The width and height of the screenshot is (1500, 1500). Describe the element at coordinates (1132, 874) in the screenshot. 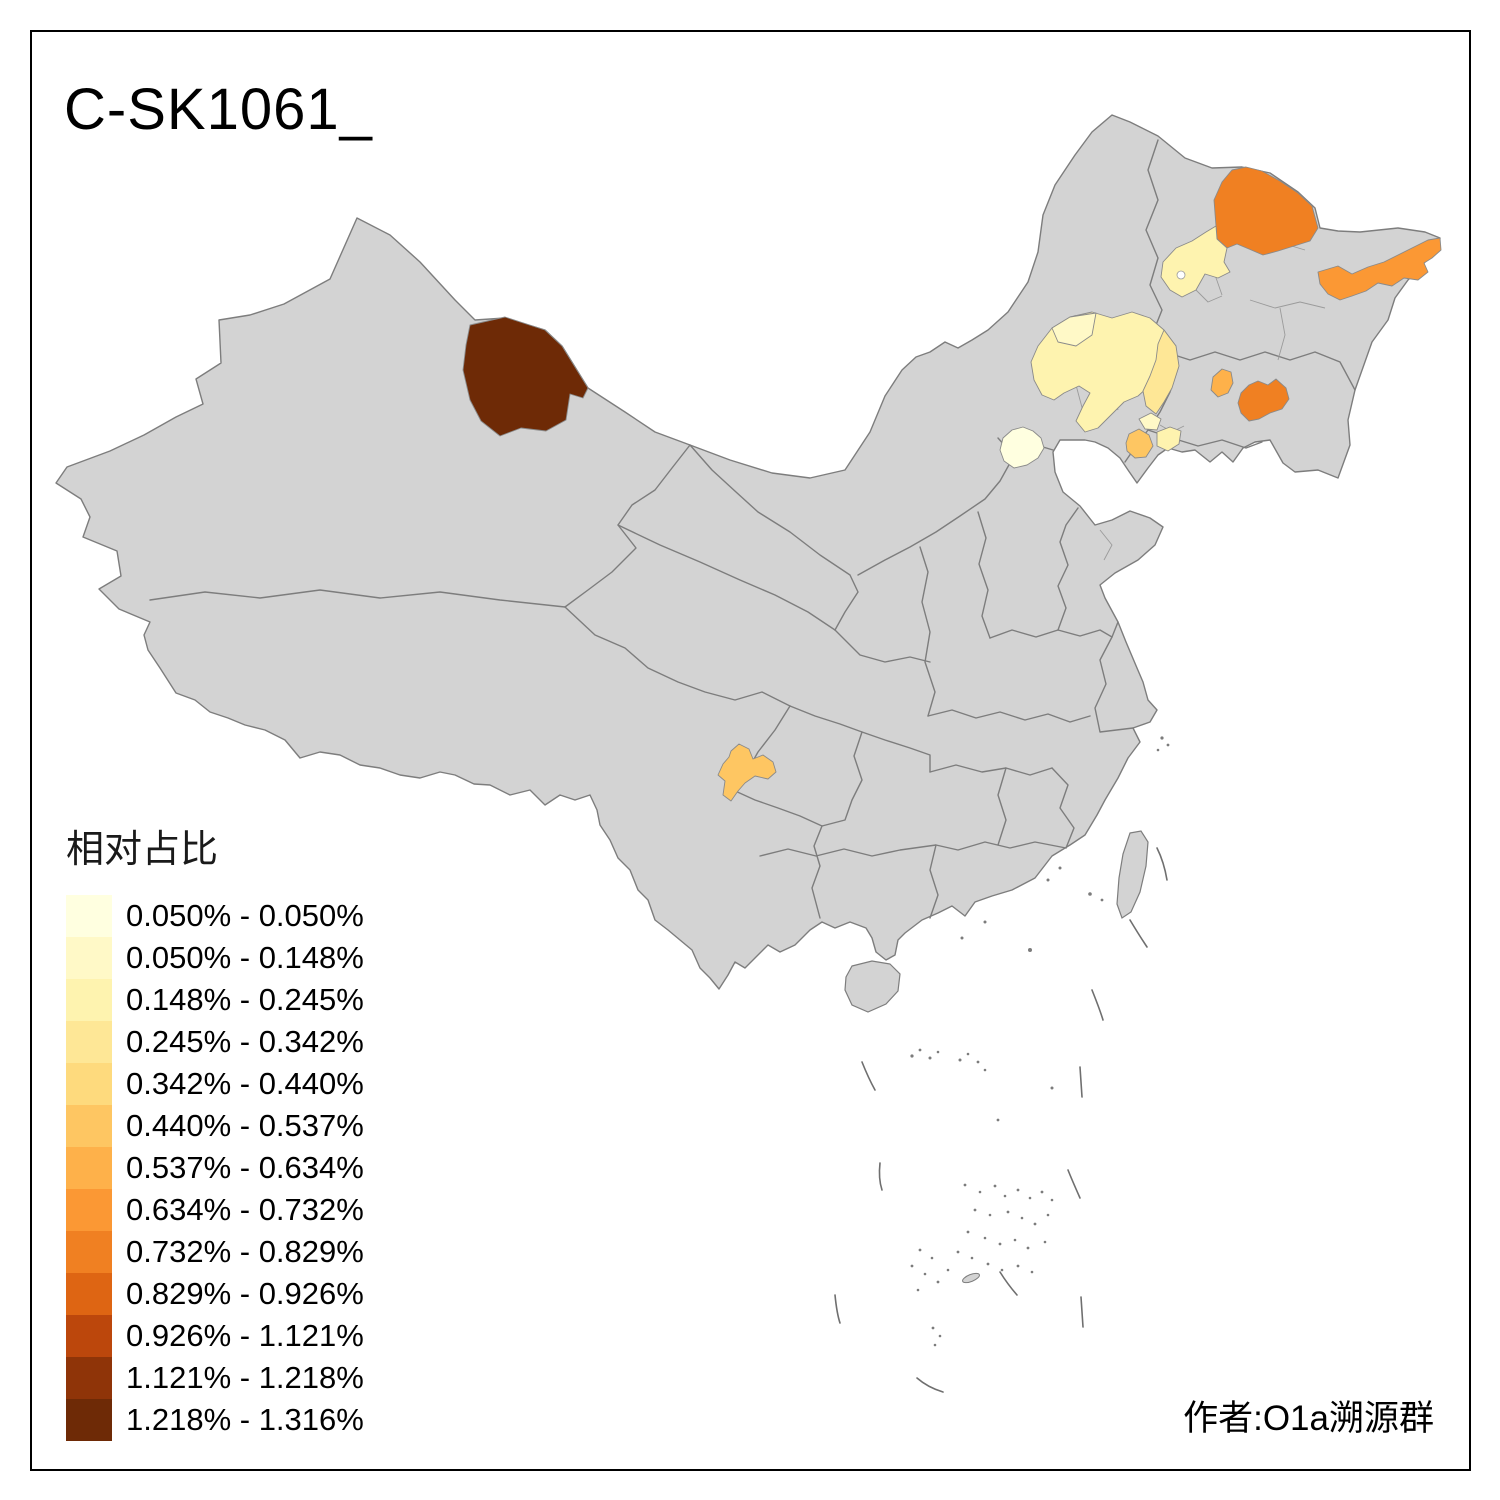

I see `taiwan-island` at that location.